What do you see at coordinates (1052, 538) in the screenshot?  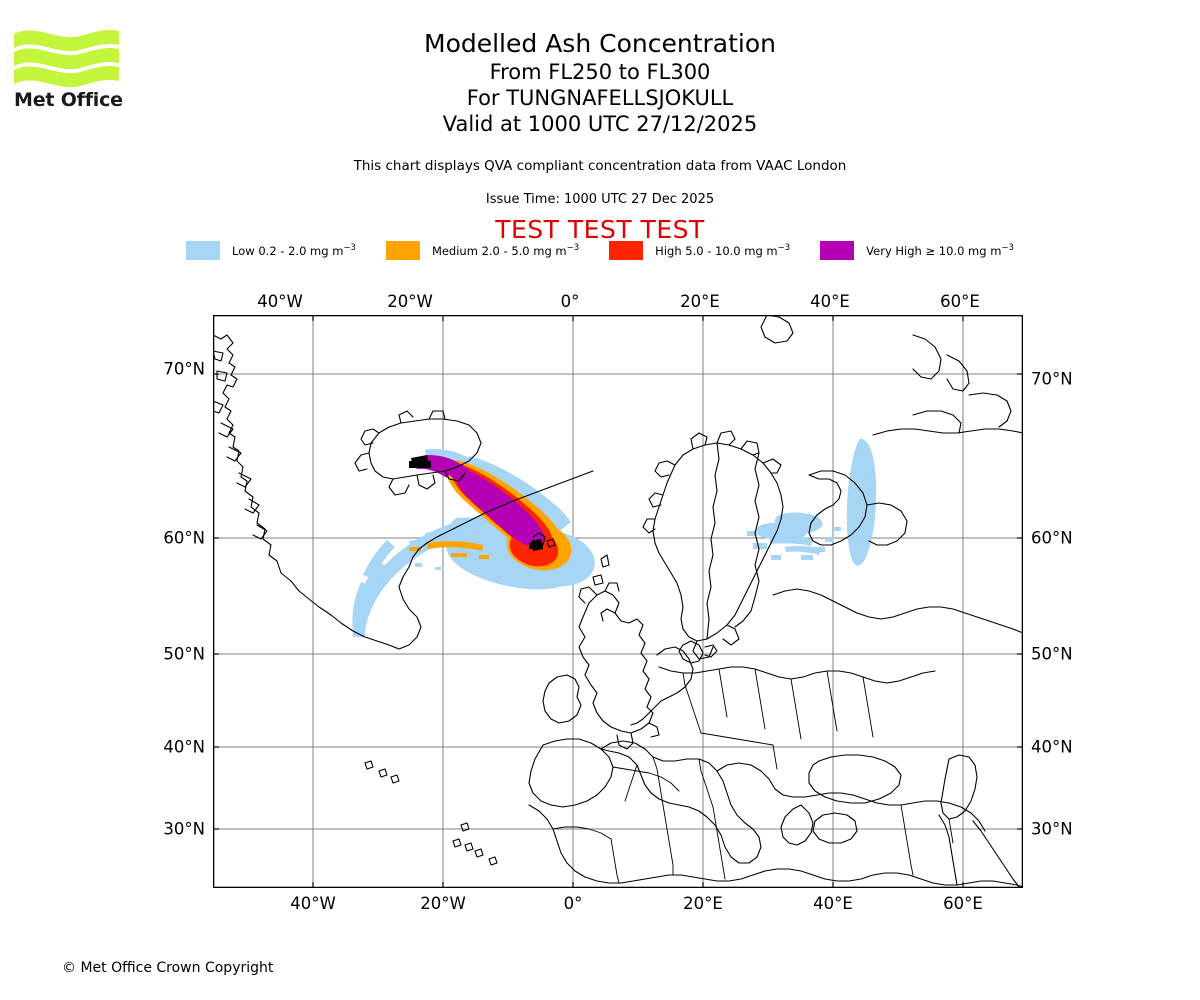 I see `lat-tick-right-60n: 60°N` at bounding box center [1052, 538].